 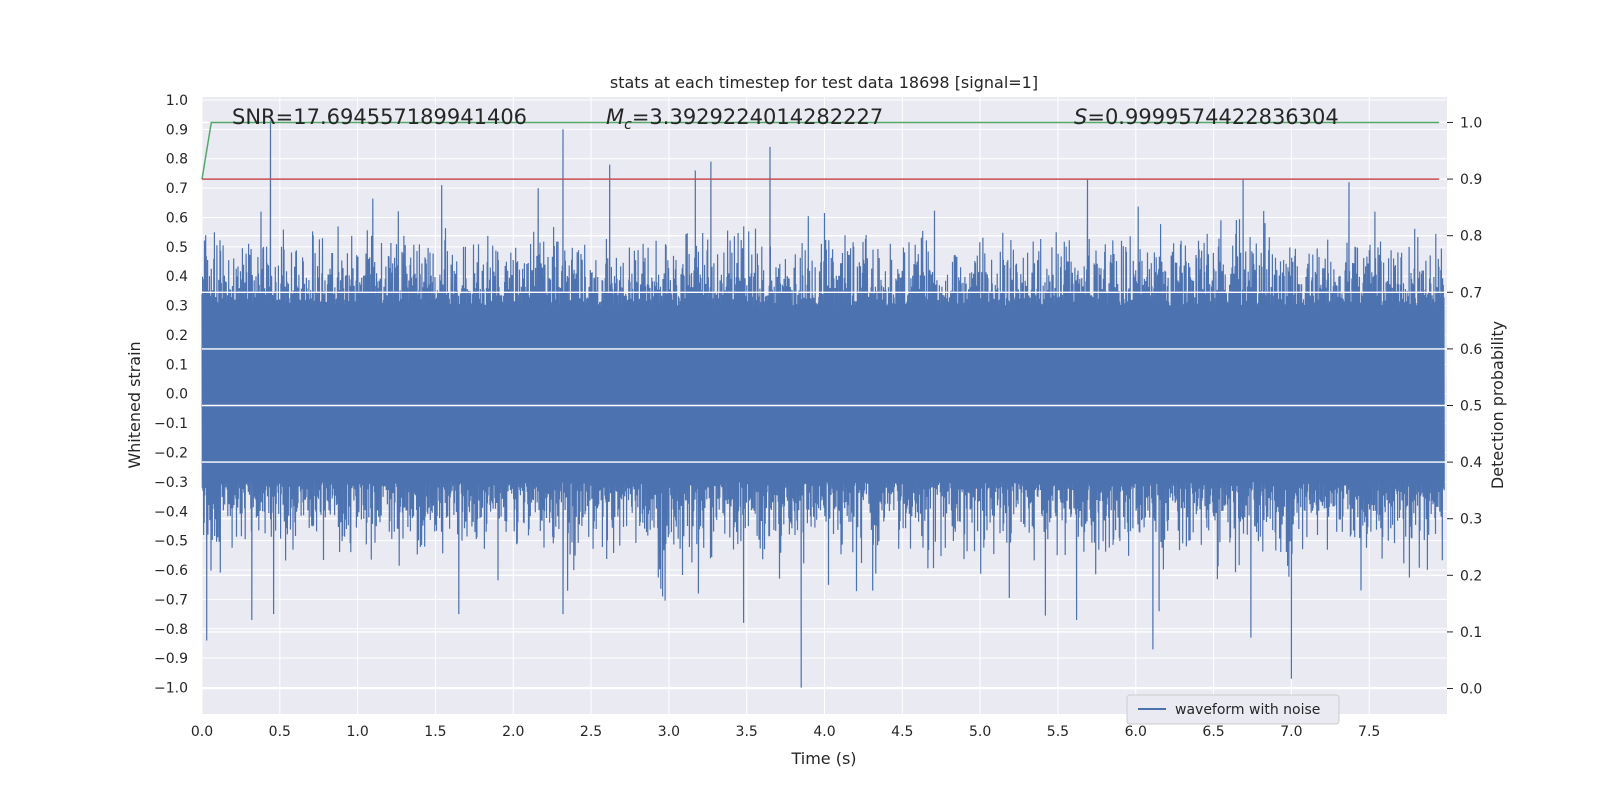 What do you see at coordinates (820, 150) in the screenshot?
I see `detection-probability-line` at bounding box center [820, 150].